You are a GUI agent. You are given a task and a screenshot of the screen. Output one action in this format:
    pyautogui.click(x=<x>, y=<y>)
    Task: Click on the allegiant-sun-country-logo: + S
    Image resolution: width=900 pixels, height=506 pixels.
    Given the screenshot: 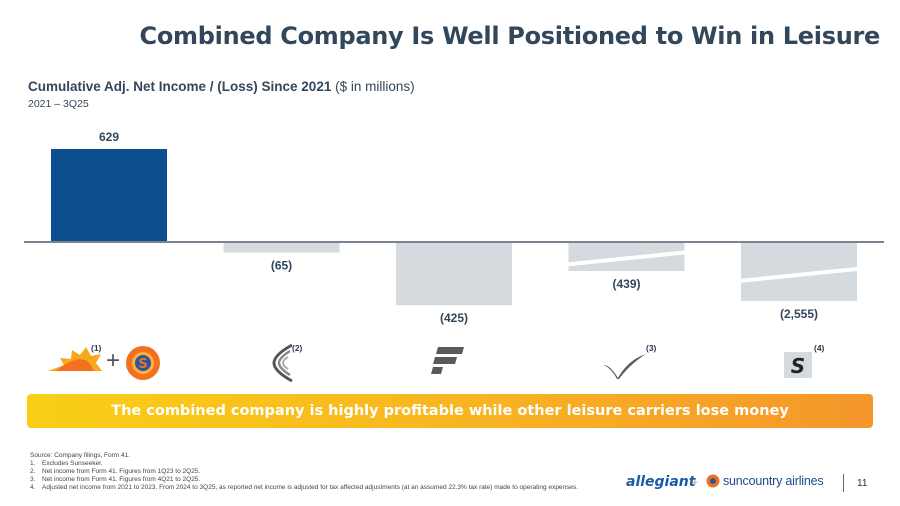 What is the action you would take?
    pyautogui.click(x=104, y=363)
    